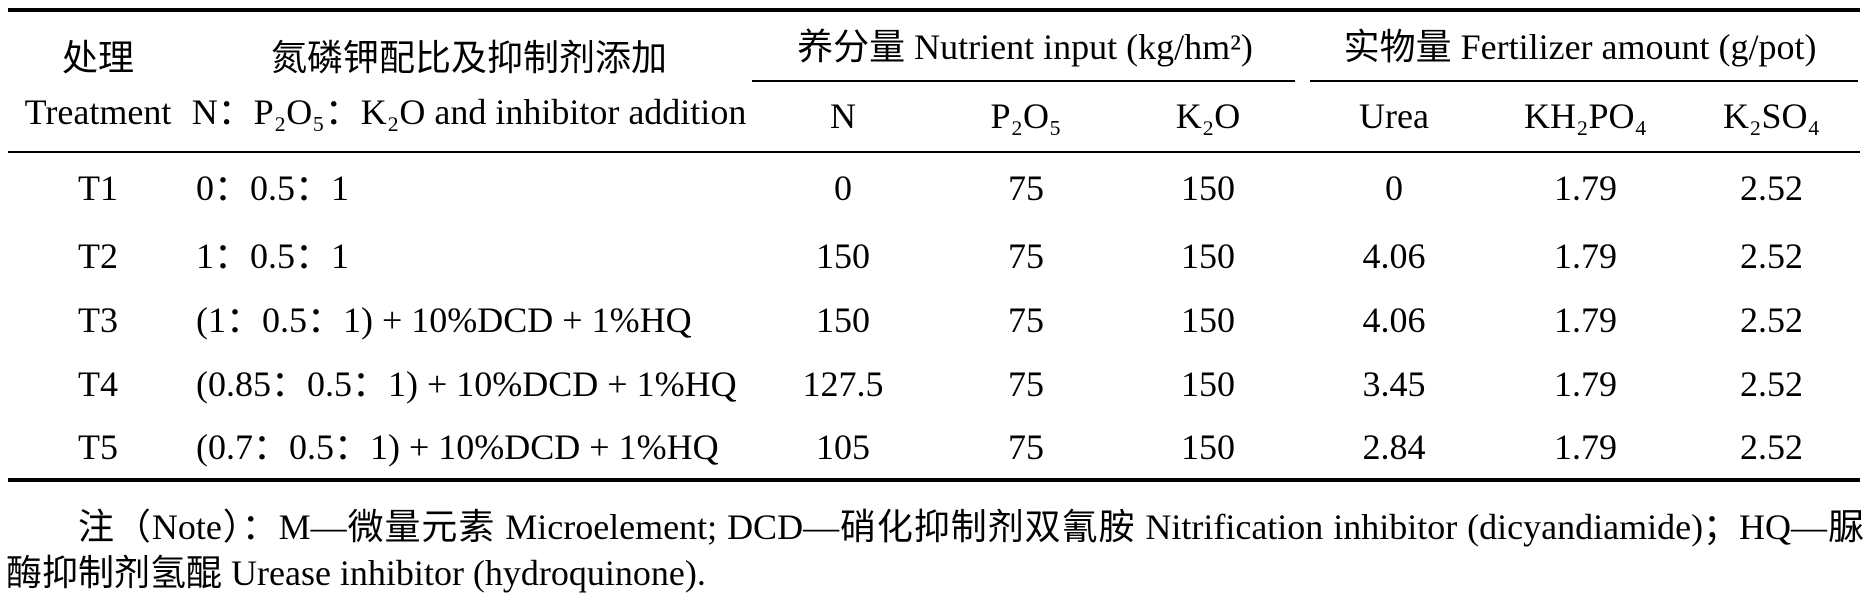 The height and width of the screenshot is (596, 1872). What do you see at coordinates (97, 57) in the screenshot?
I see `col-header-treatment-zh: 处理` at bounding box center [97, 57].